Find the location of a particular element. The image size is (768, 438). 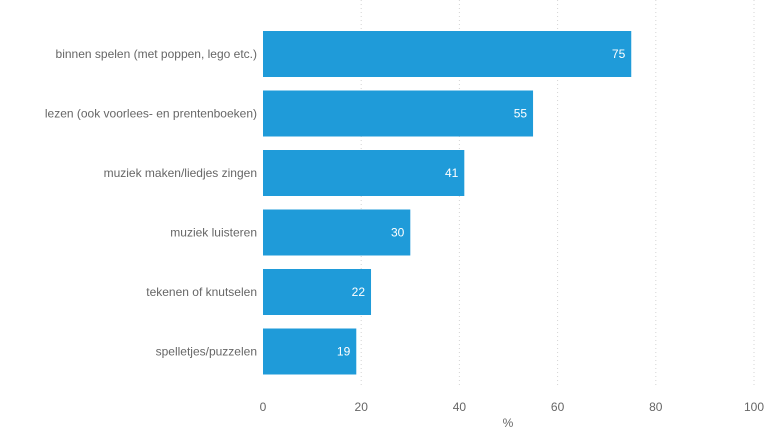

data-label: 55 is located at coordinates (521, 114).